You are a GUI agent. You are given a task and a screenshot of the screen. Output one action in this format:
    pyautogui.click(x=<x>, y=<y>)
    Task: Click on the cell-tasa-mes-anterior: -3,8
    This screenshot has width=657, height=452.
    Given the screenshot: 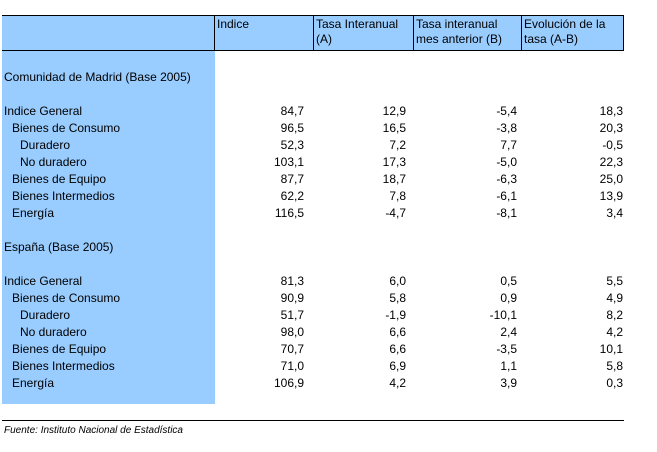 What is the action you would take?
    pyautogui.click(x=506, y=128)
    